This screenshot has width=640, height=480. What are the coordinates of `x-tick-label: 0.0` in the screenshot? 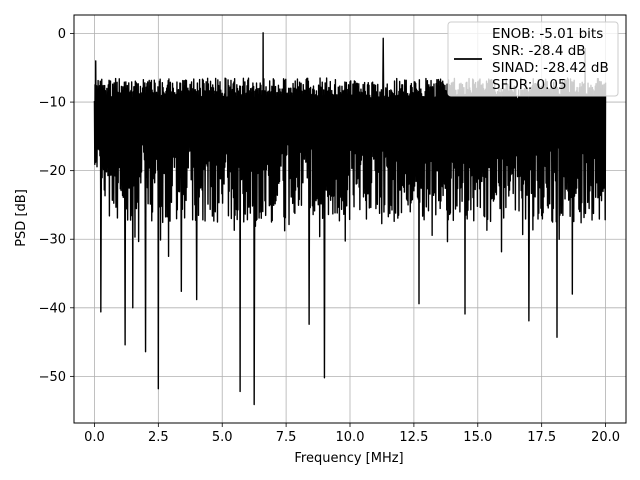 It's located at (94, 437).